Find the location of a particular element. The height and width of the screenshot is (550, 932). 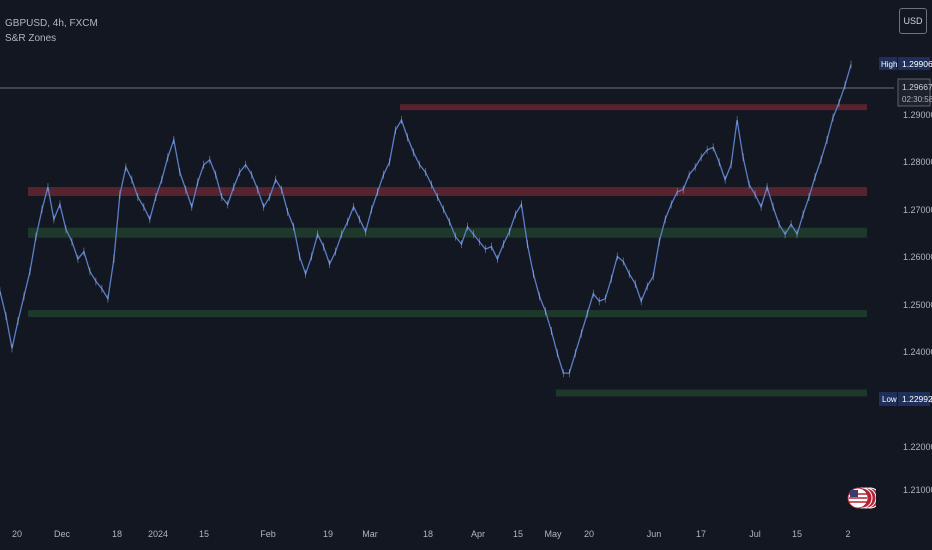

high-tag is located at coordinates (888, 63).